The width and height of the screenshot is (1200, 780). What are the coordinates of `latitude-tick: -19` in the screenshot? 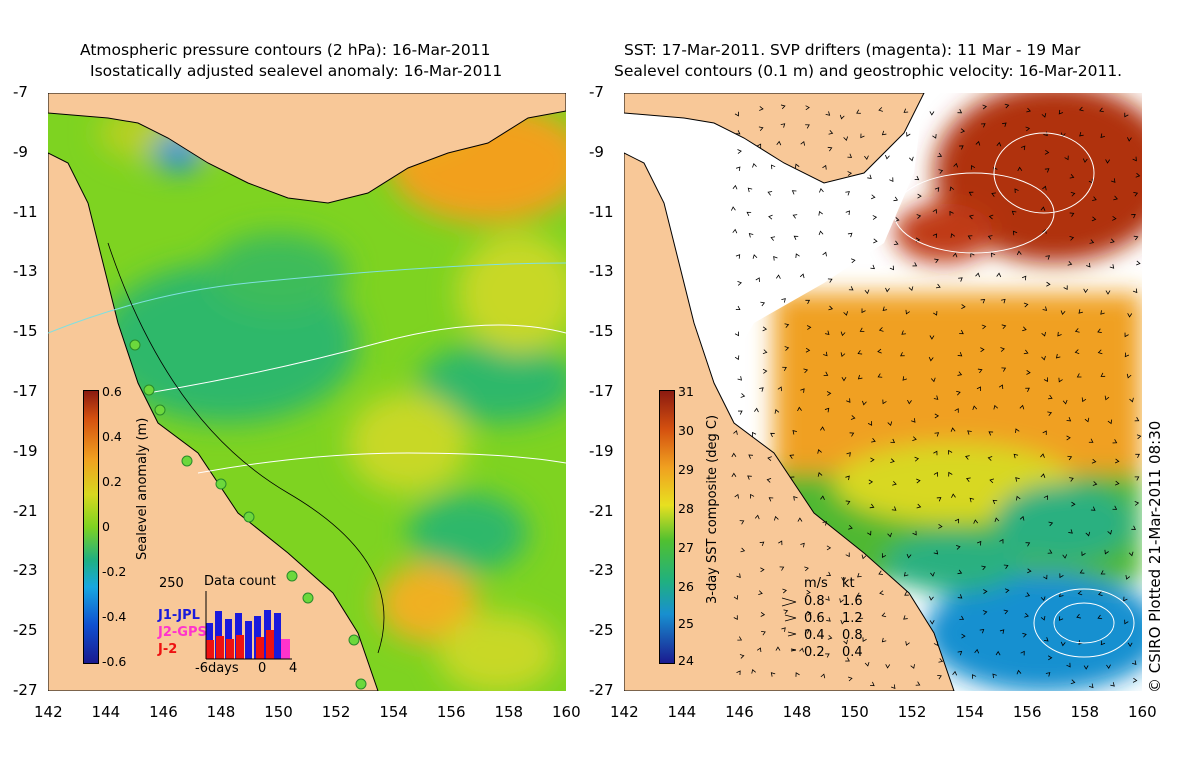 It's located at (25, 450).